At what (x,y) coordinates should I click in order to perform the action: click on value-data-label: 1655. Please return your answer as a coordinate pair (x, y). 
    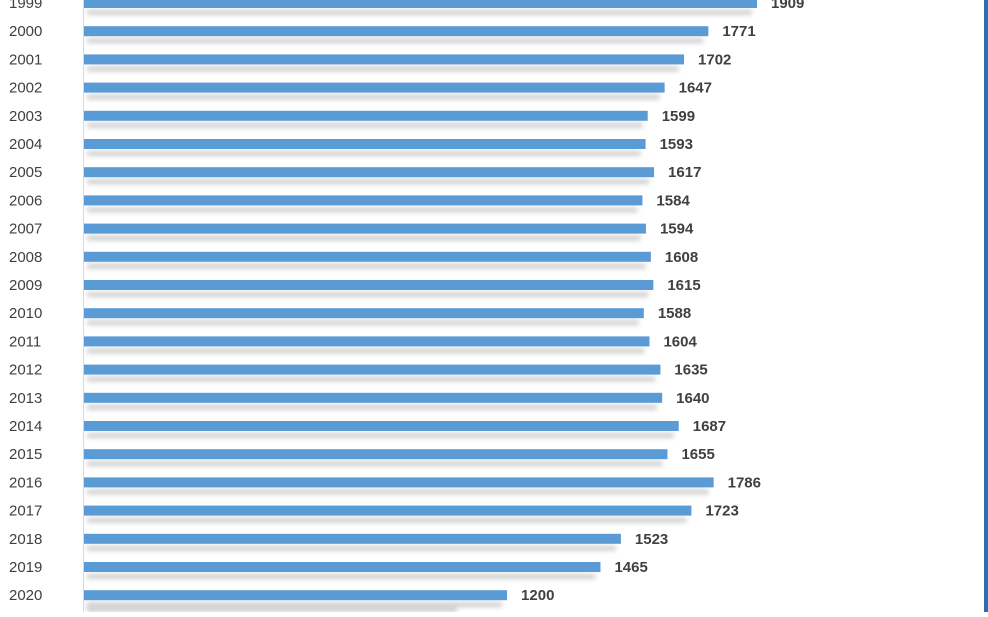
    Looking at the image, I should click on (697, 454).